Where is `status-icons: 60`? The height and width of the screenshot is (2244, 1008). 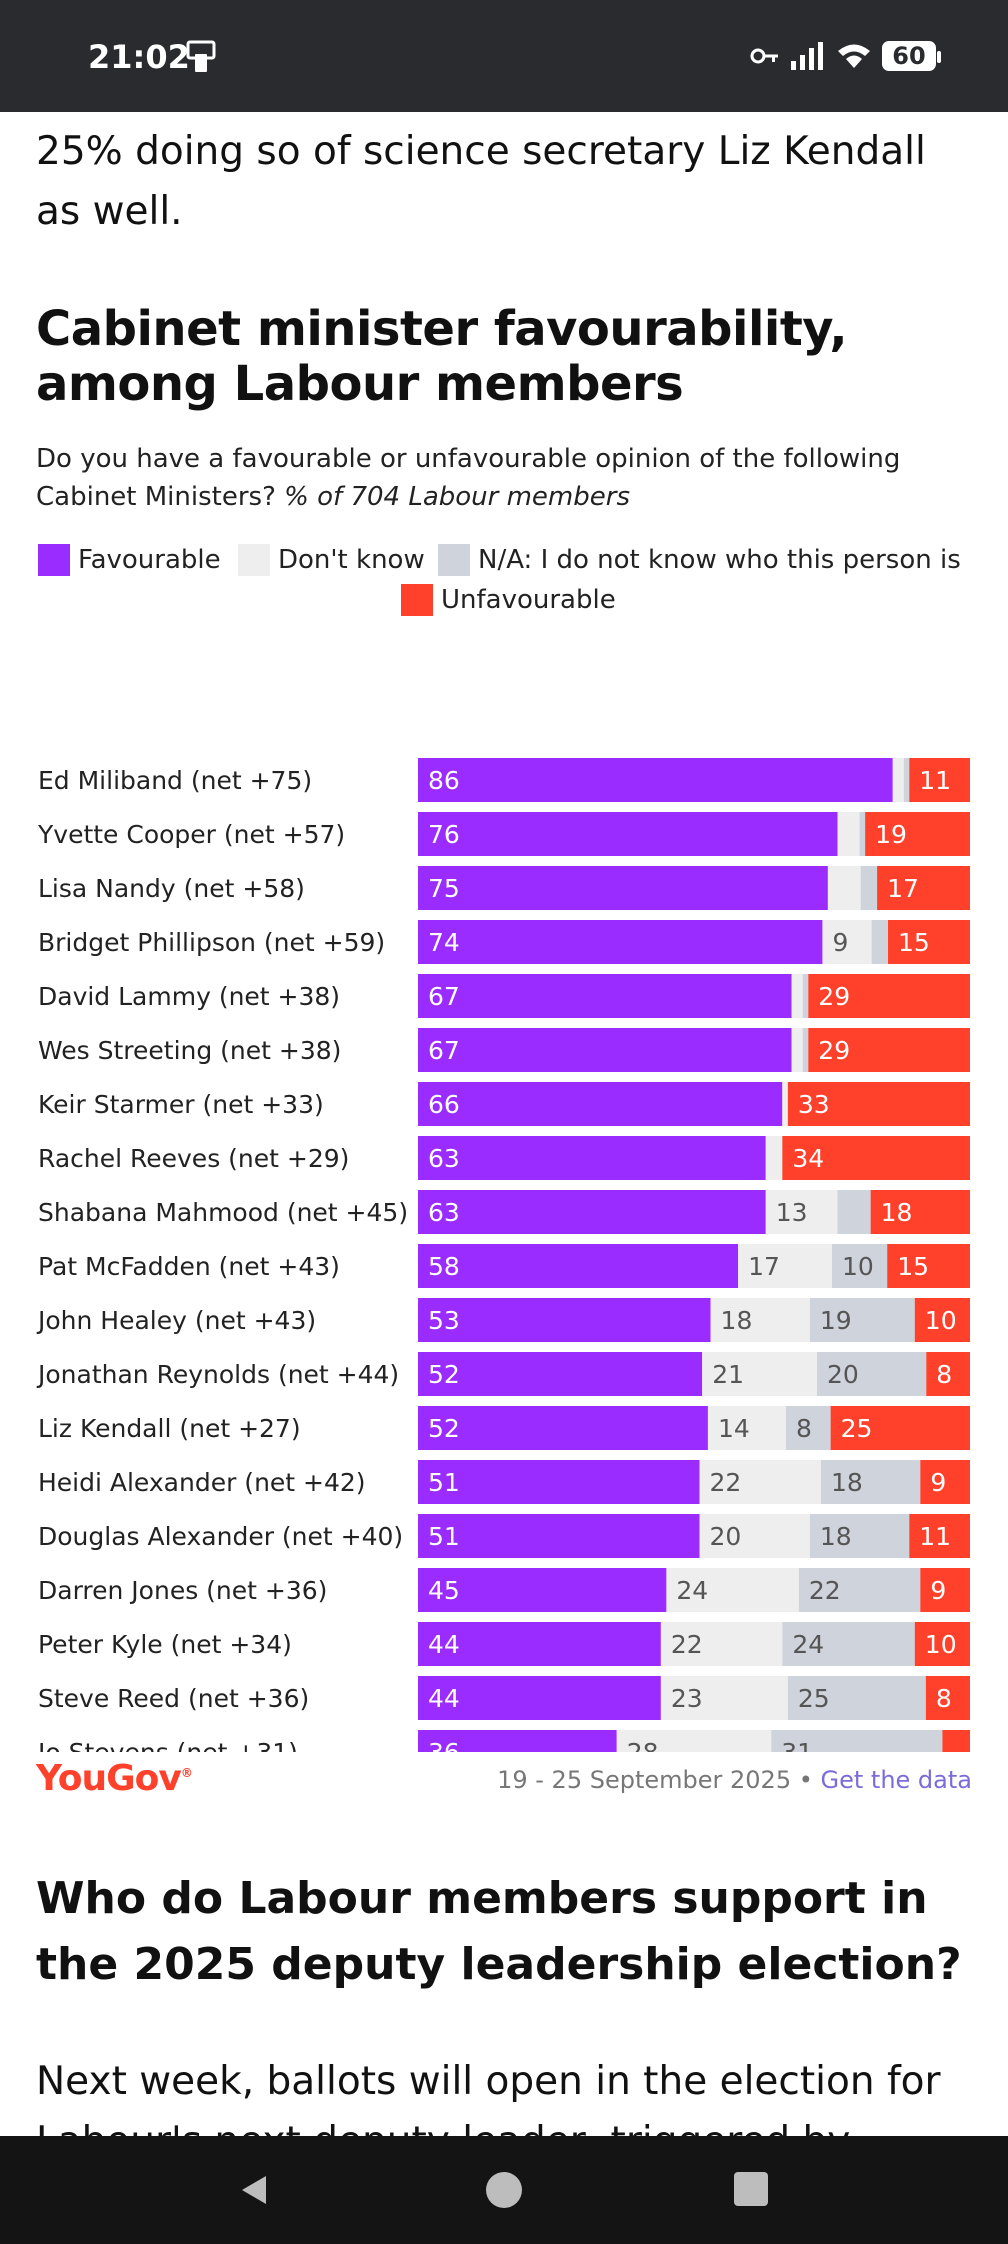
status-icons: 60 is located at coordinates (845, 56).